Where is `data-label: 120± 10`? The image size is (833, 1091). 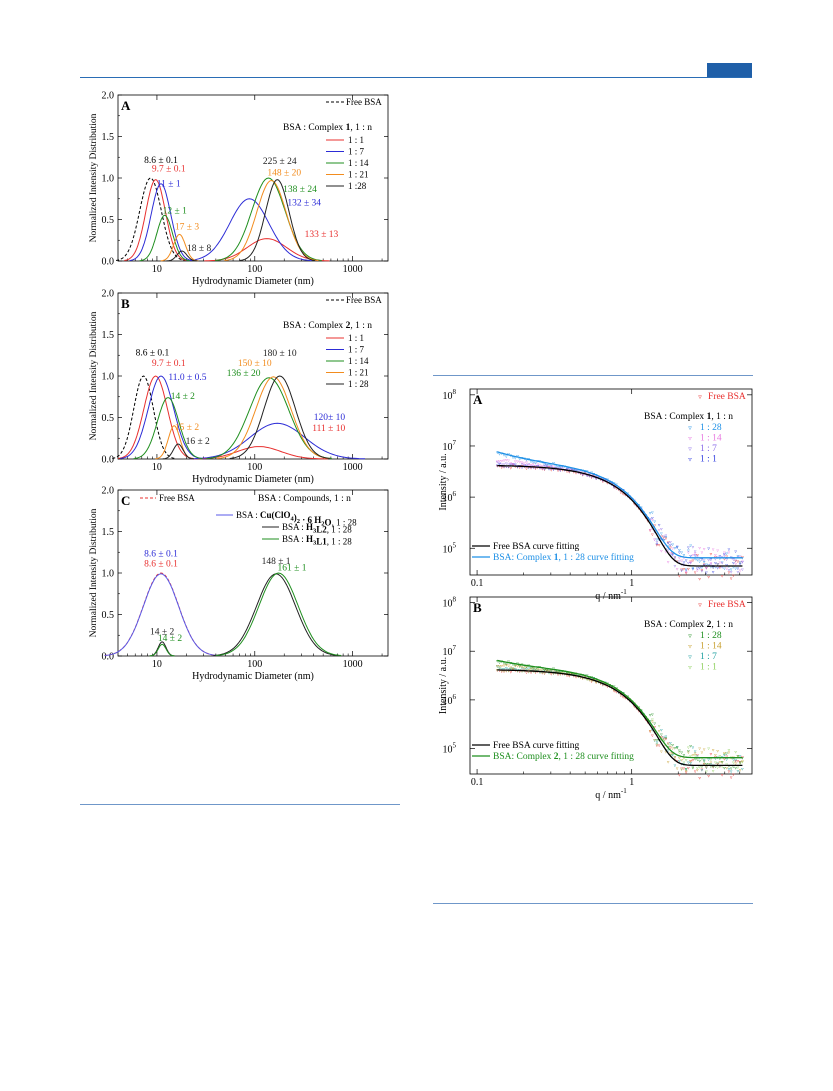 data-label: 120± 10 is located at coordinates (330, 418).